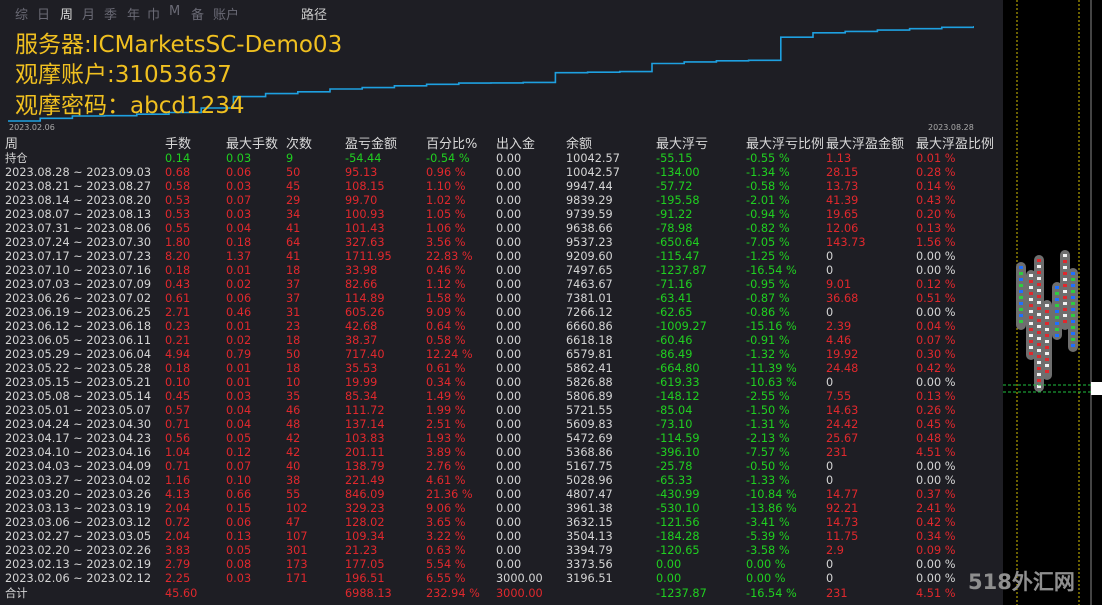 This screenshot has width=1102, height=605. Describe the element at coordinates (674, 186) in the screenshot. I see `table-cell: -57.72` at that location.